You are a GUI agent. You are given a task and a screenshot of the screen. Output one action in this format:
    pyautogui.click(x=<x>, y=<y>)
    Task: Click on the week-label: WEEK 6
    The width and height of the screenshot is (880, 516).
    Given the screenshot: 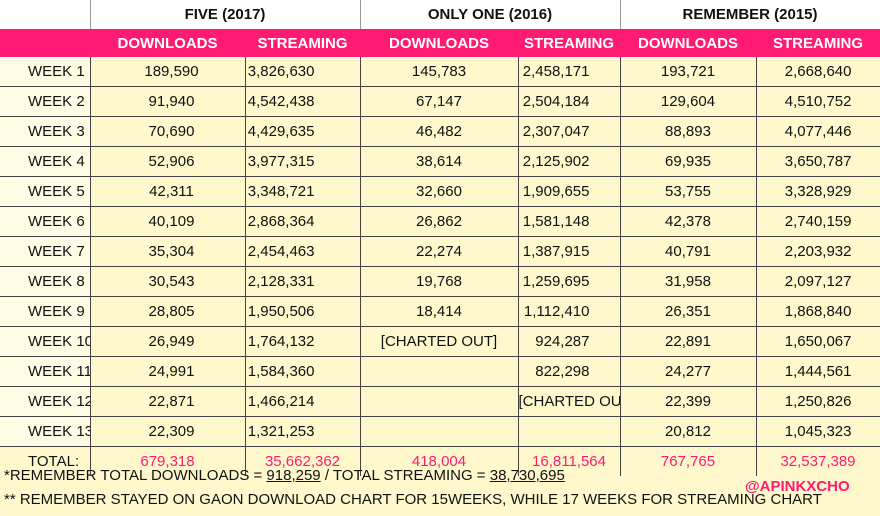 What is the action you would take?
    pyautogui.click(x=45, y=221)
    